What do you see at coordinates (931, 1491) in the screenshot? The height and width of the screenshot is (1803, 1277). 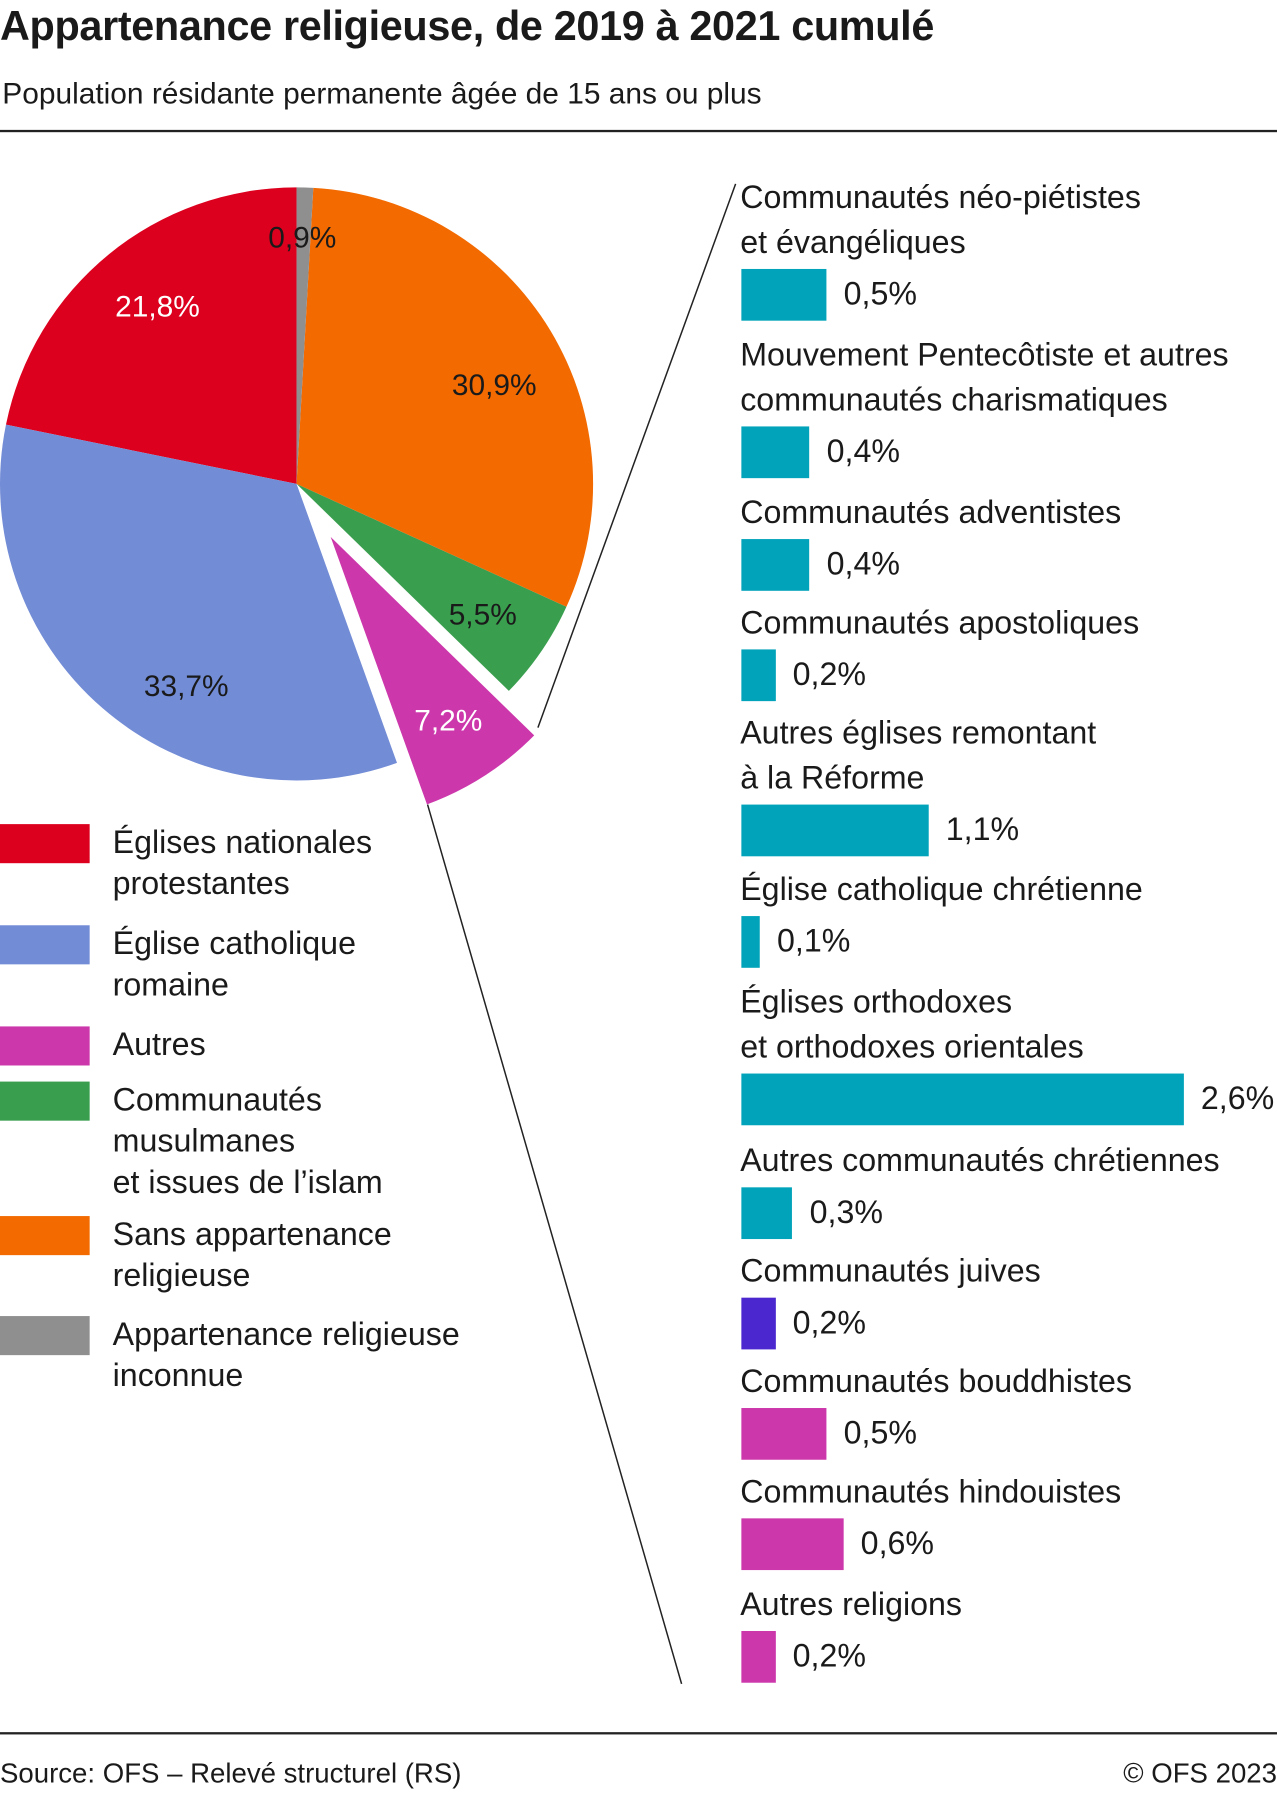 I see `bar-label: Communautés hindouistes` at bounding box center [931, 1491].